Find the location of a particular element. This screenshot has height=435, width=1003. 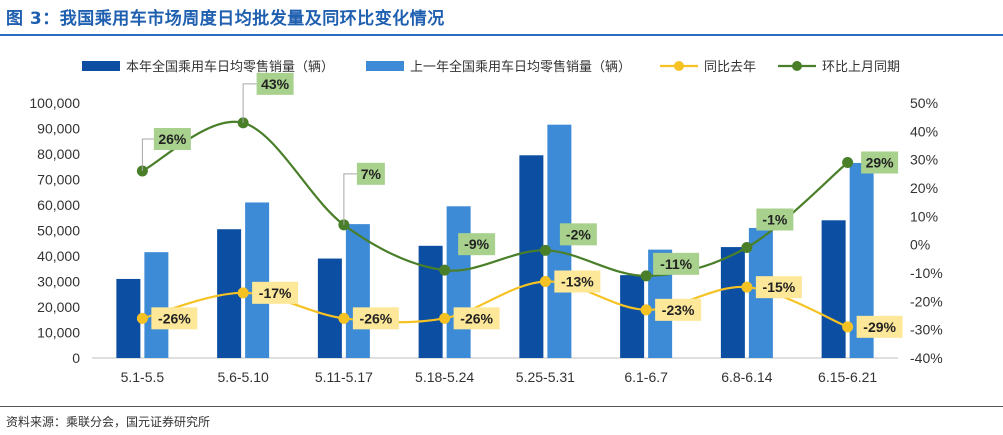

source-note: 资料来源：乘联分会，国元证券研究所 is located at coordinates (108, 422).